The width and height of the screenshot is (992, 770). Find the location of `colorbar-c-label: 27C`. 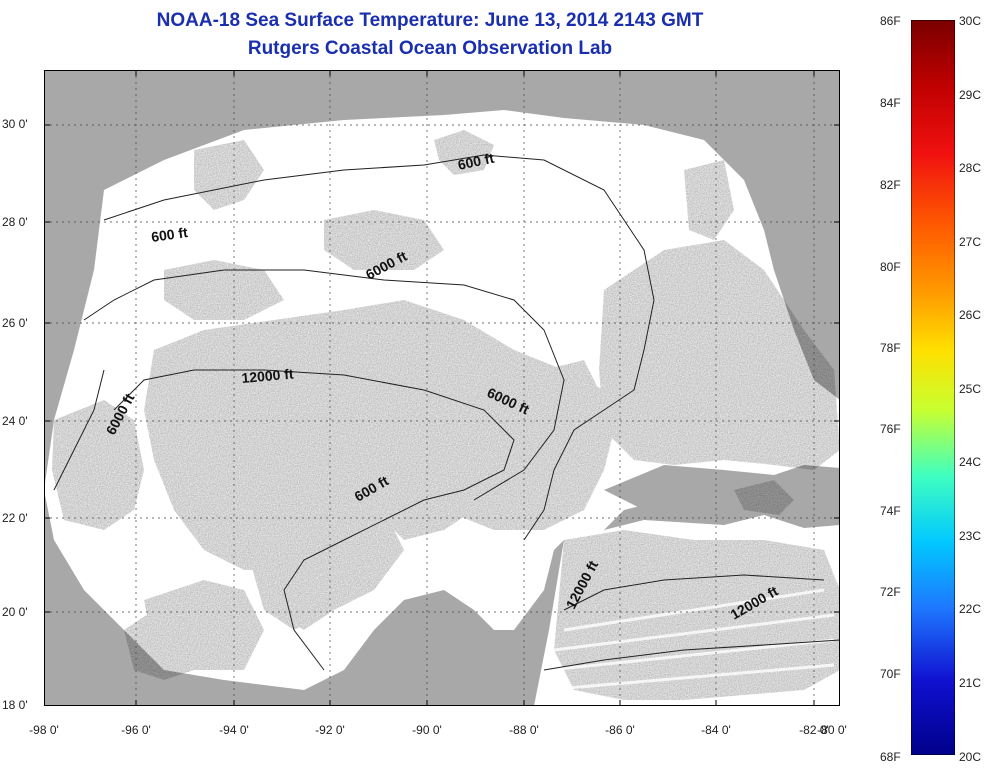

colorbar-c-label: 27C is located at coordinates (970, 242).